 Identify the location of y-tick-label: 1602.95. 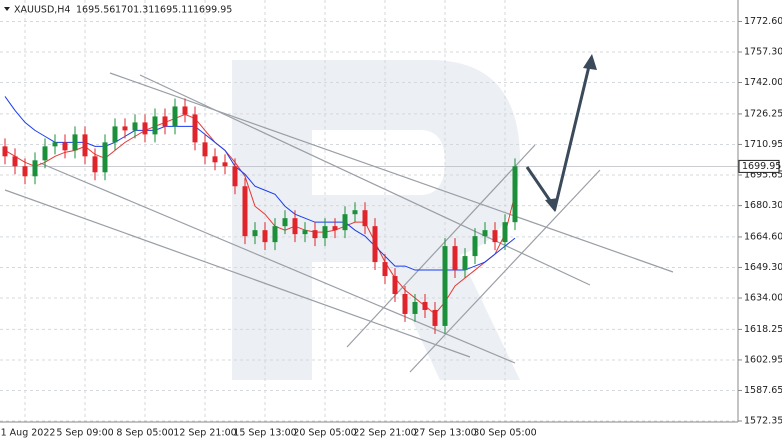
(763, 359).